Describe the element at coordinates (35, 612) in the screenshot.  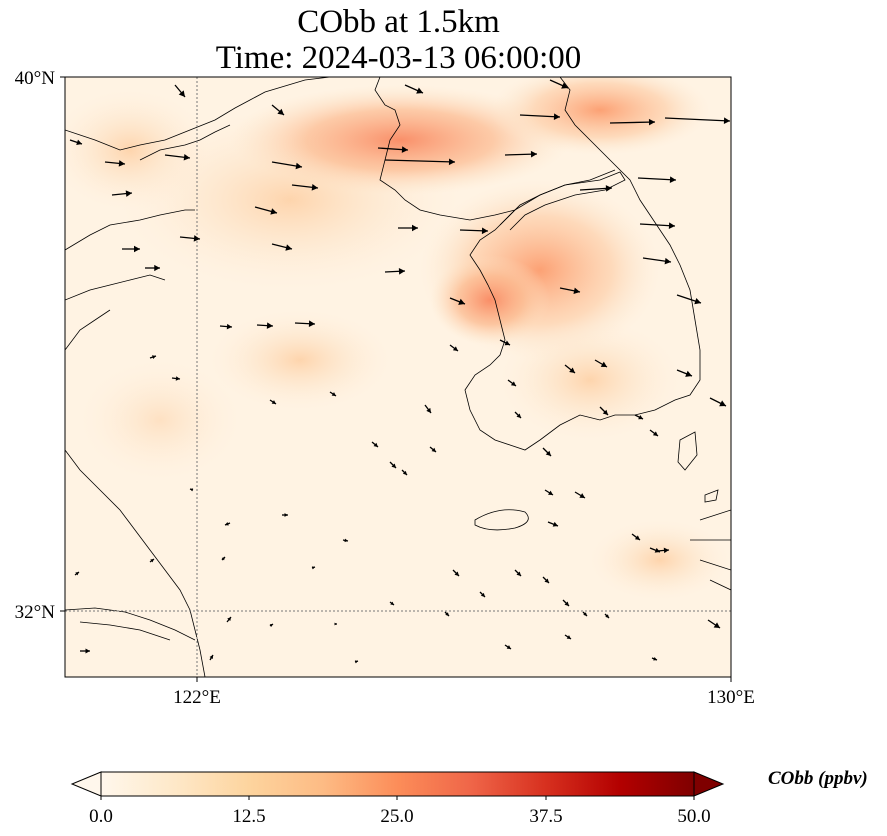
I see `lat-tick-label: 32°N` at that location.